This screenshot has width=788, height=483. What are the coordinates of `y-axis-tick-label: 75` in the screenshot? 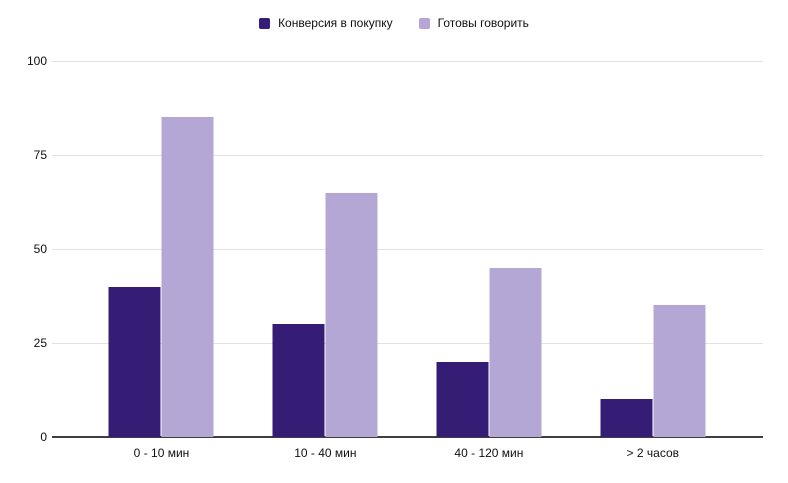 It's located at (40, 155).